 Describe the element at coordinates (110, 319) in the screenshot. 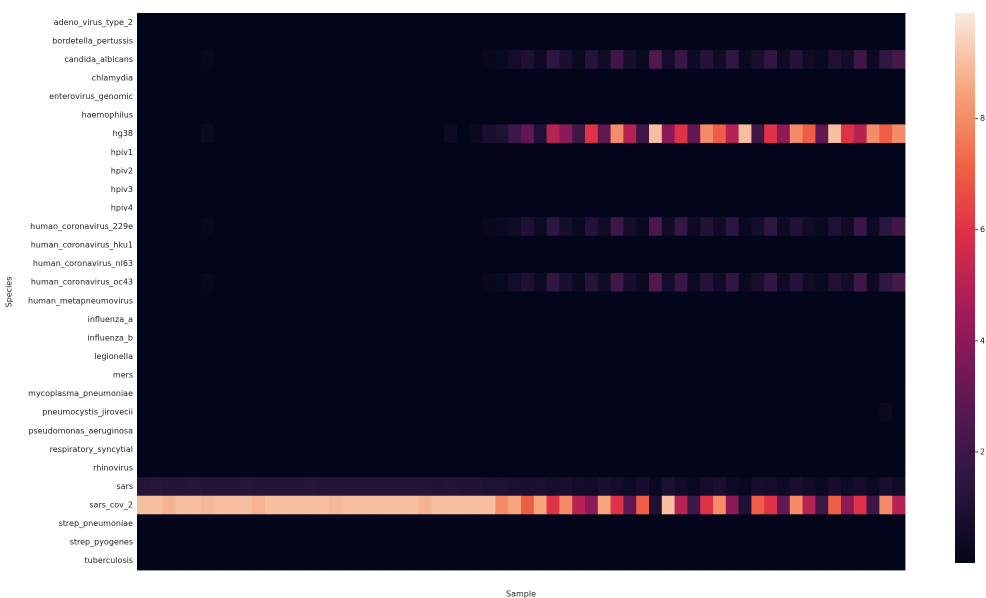

I see `y-tick-label: influenza_a` at that location.